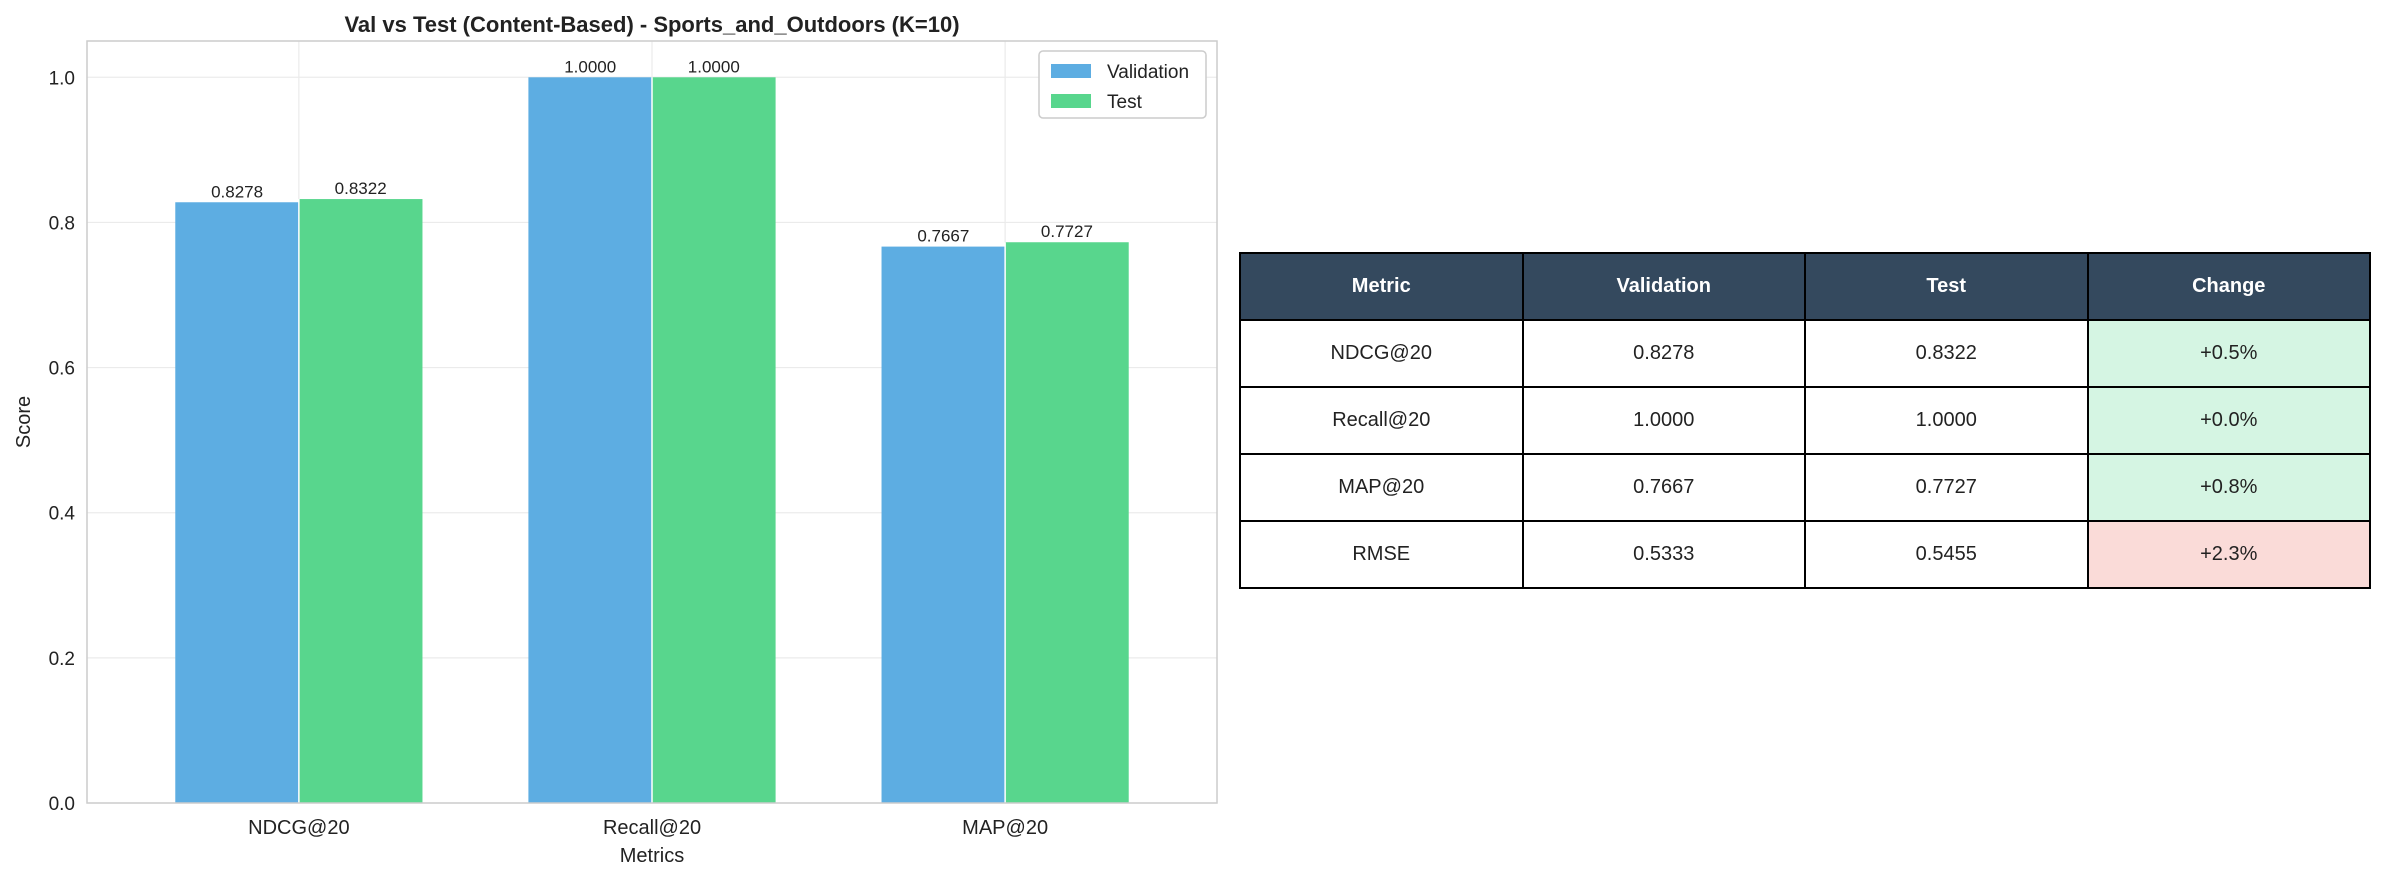 The width and height of the screenshot is (2384, 881). I want to click on cell-test: 1.0000, so click(1946, 420).